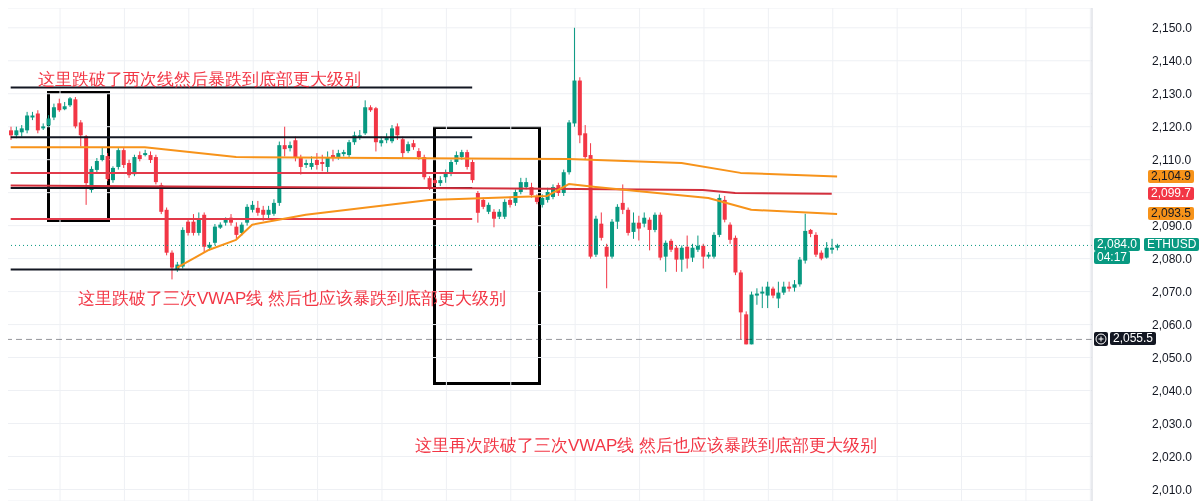 This screenshot has height=501, width=1200. I want to click on text: 2,104.9, so click(1171, 176).